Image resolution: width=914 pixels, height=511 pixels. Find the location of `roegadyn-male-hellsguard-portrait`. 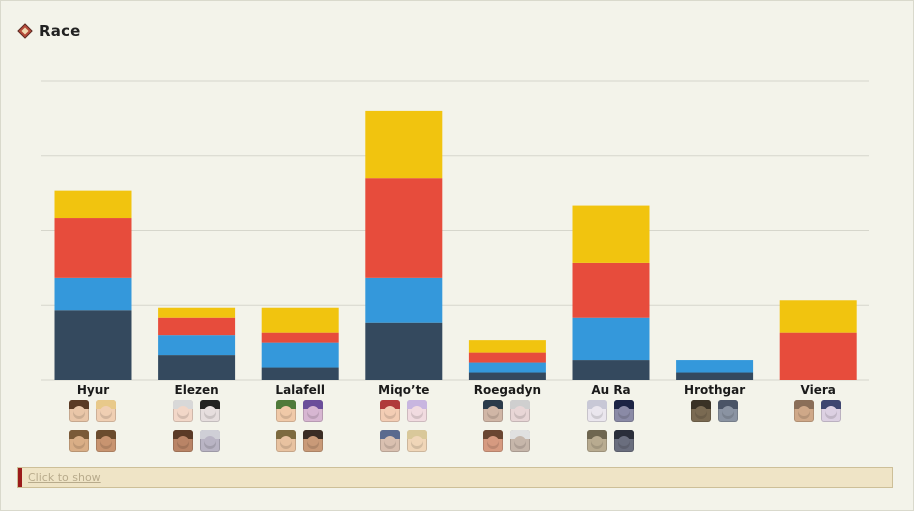

roegadyn-male-hellsguard-portrait is located at coordinates (520, 441).